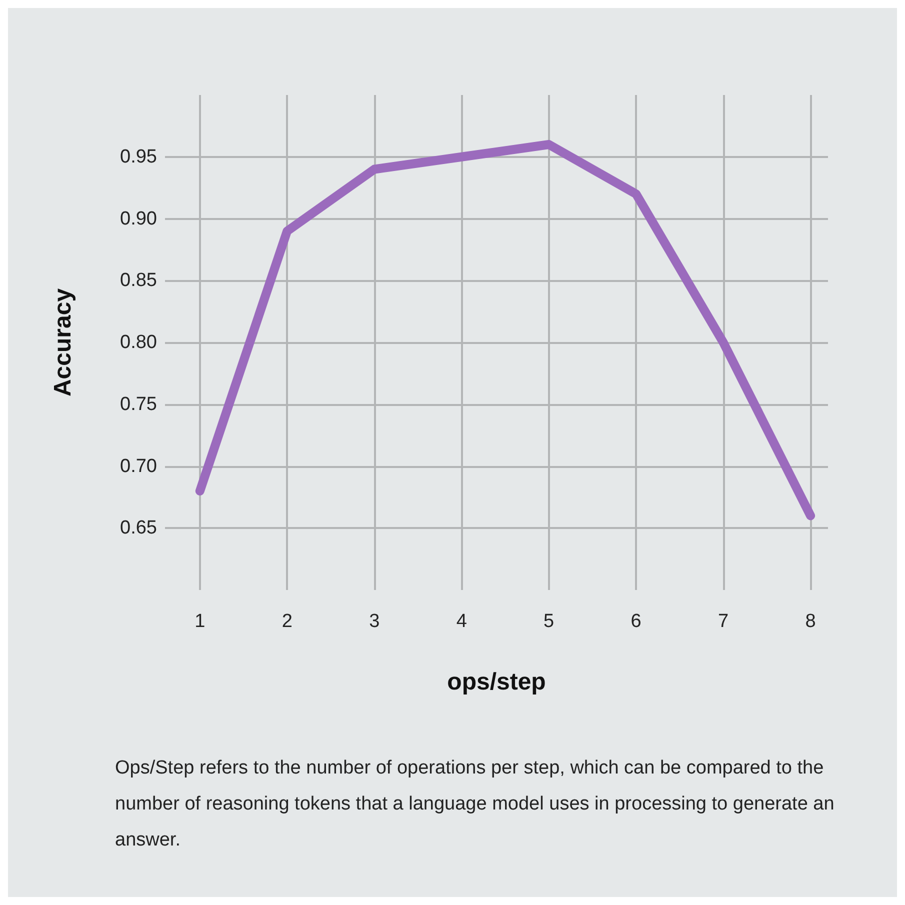 This screenshot has width=905, height=905. What do you see at coordinates (138, 157) in the screenshot?
I see `y-tick-label: 0.95` at bounding box center [138, 157].